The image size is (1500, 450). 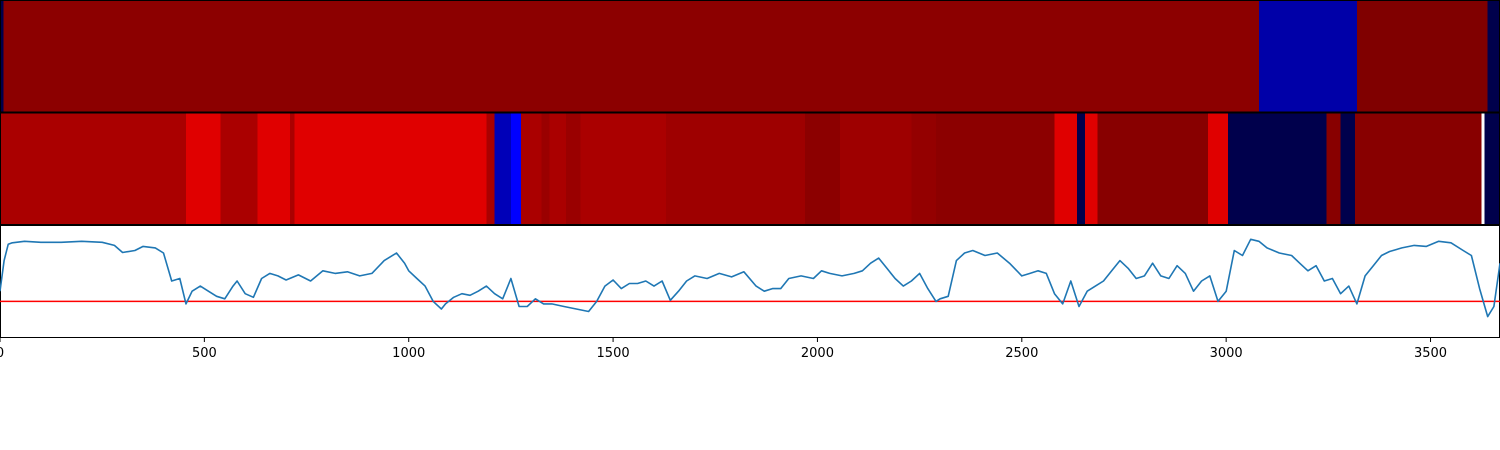 I want to click on x-tick-label: 500, so click(x=204, y=353).